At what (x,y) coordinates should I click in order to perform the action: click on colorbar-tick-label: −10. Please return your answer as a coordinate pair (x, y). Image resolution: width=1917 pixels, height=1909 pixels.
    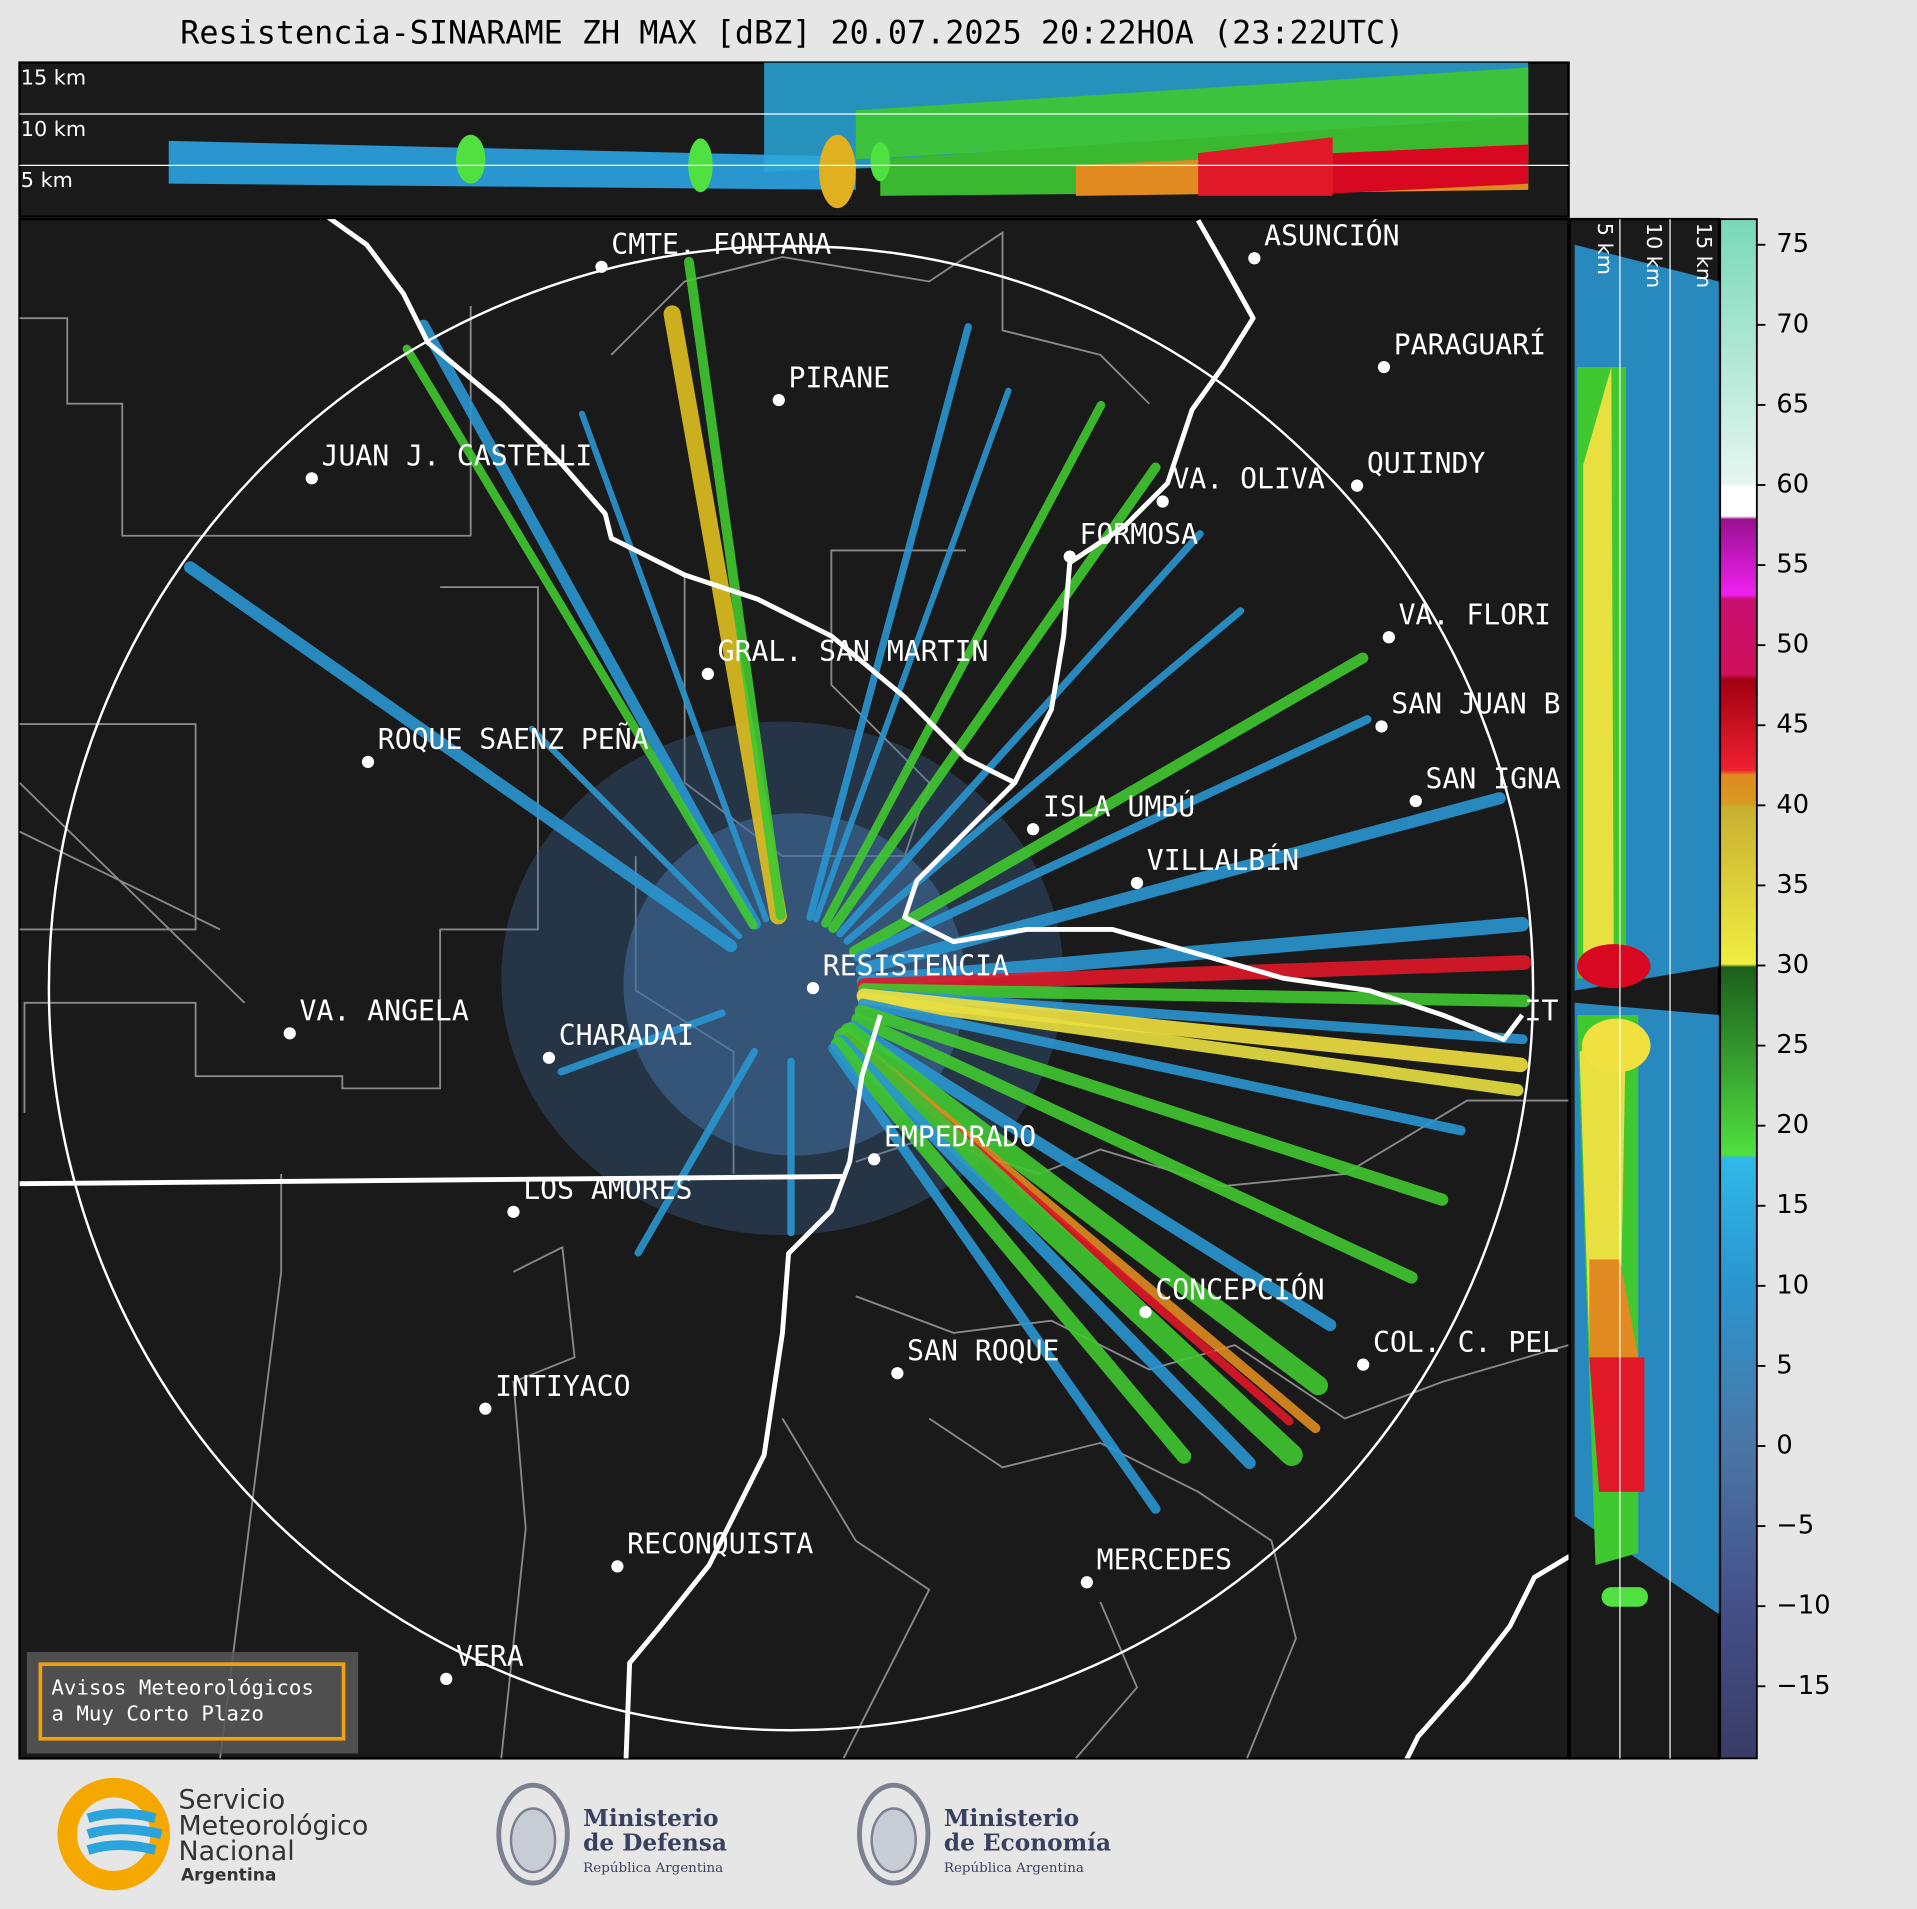
    Looking at the image, I should click on (1803, 1606).